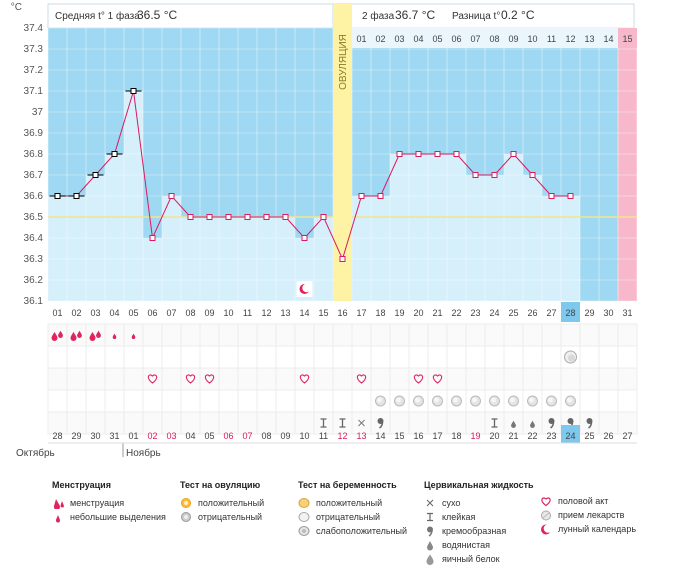 The height and width of the screenshot is (587, 675). I want to click on phase2-day-label: 06, so click(456, 39).